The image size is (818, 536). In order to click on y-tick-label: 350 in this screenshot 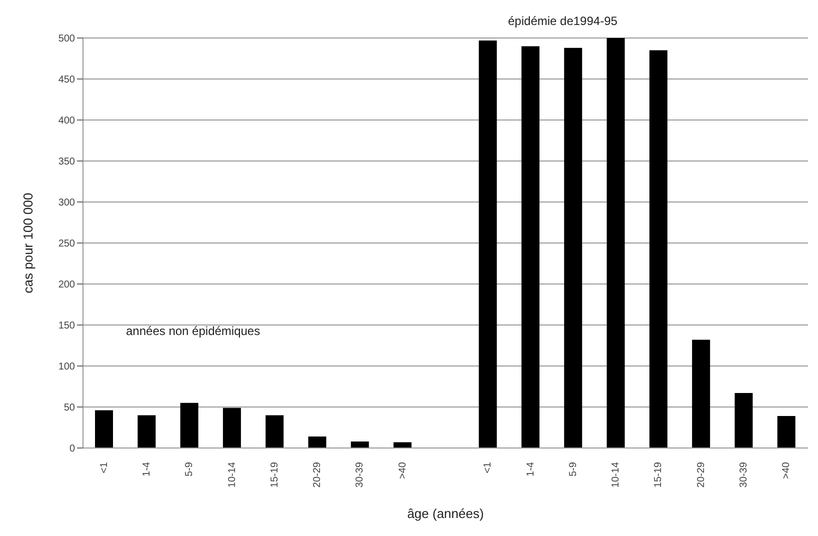, I will do `click(67, 162)`.